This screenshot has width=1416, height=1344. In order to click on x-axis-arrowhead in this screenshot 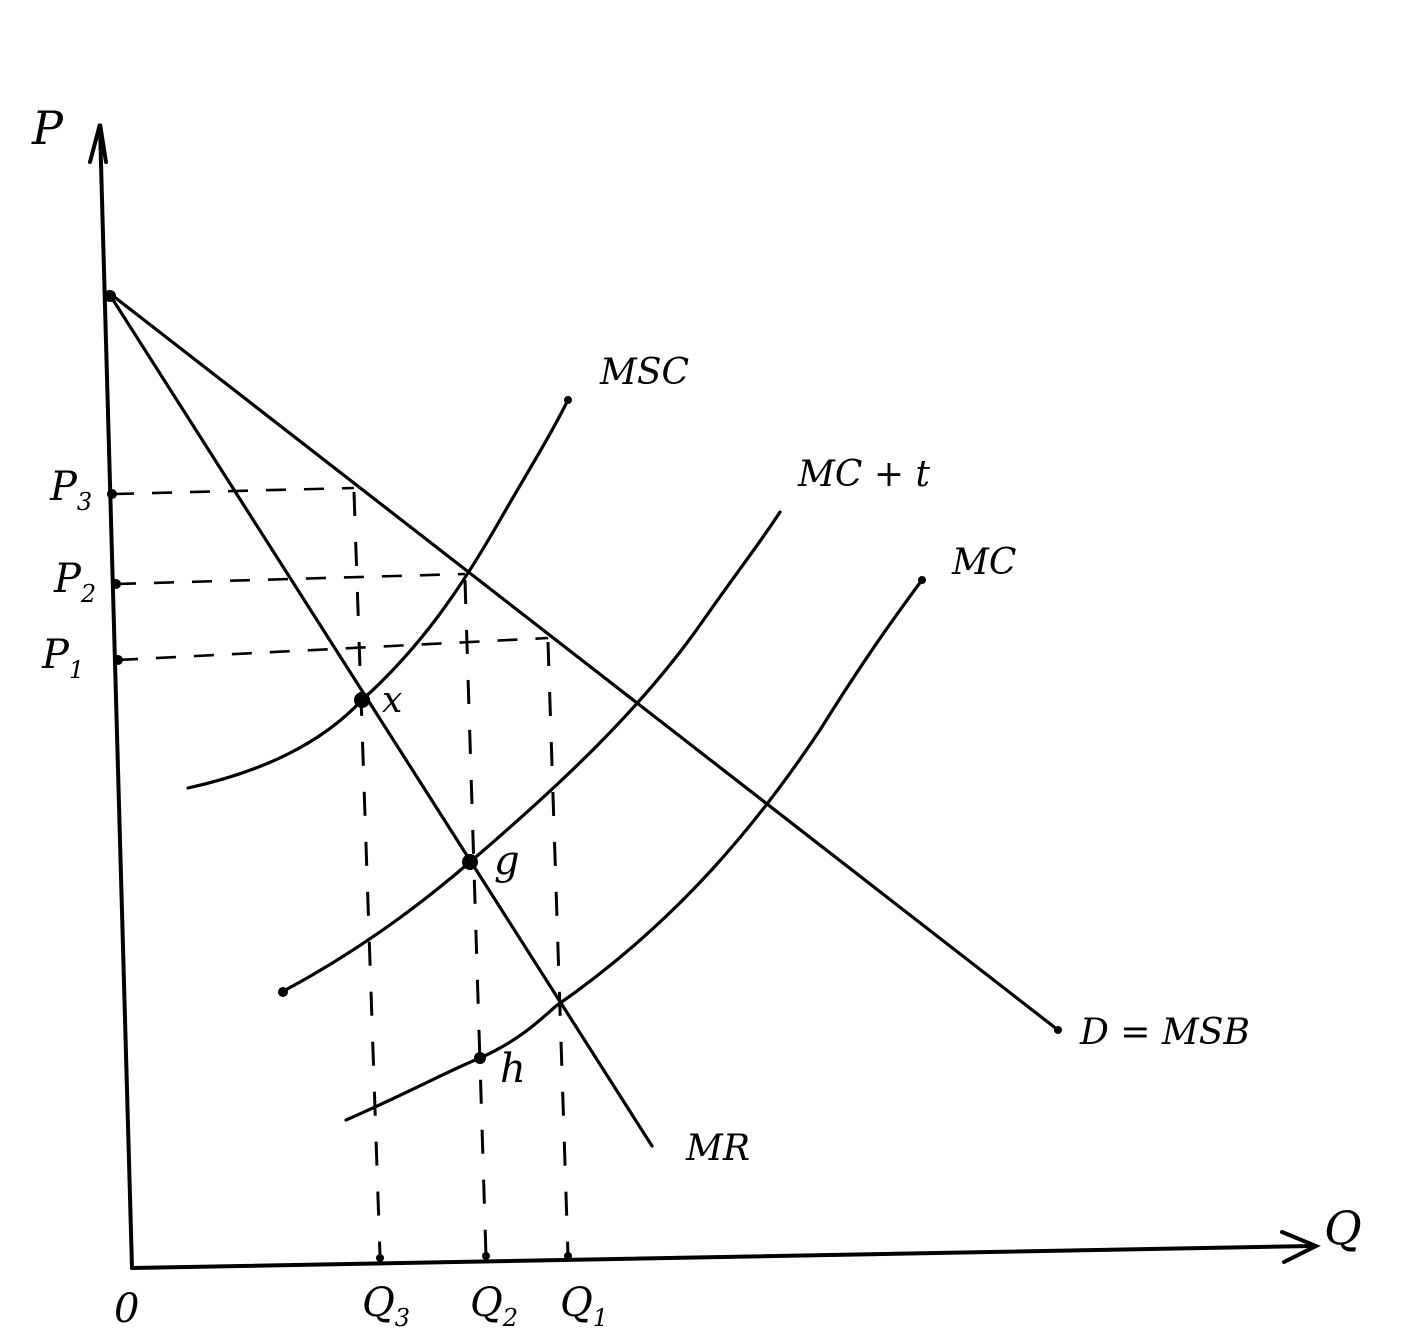, I will do `click(1300, 1247)`.